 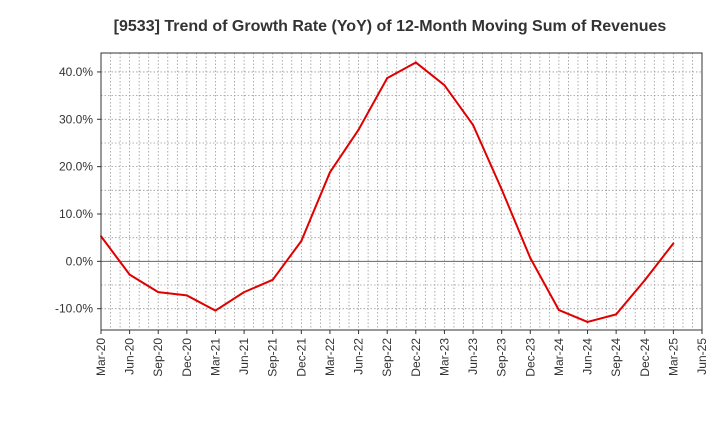 I want to click on x-tick-label: Sep-22, so click(x=387, y=357).